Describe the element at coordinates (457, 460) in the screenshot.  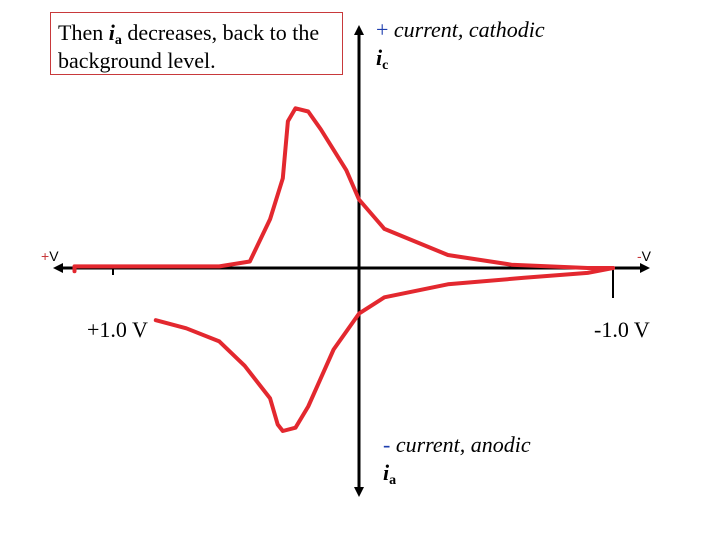
I see `y-axis-bottom-label: - current, anodic ia` at that location.